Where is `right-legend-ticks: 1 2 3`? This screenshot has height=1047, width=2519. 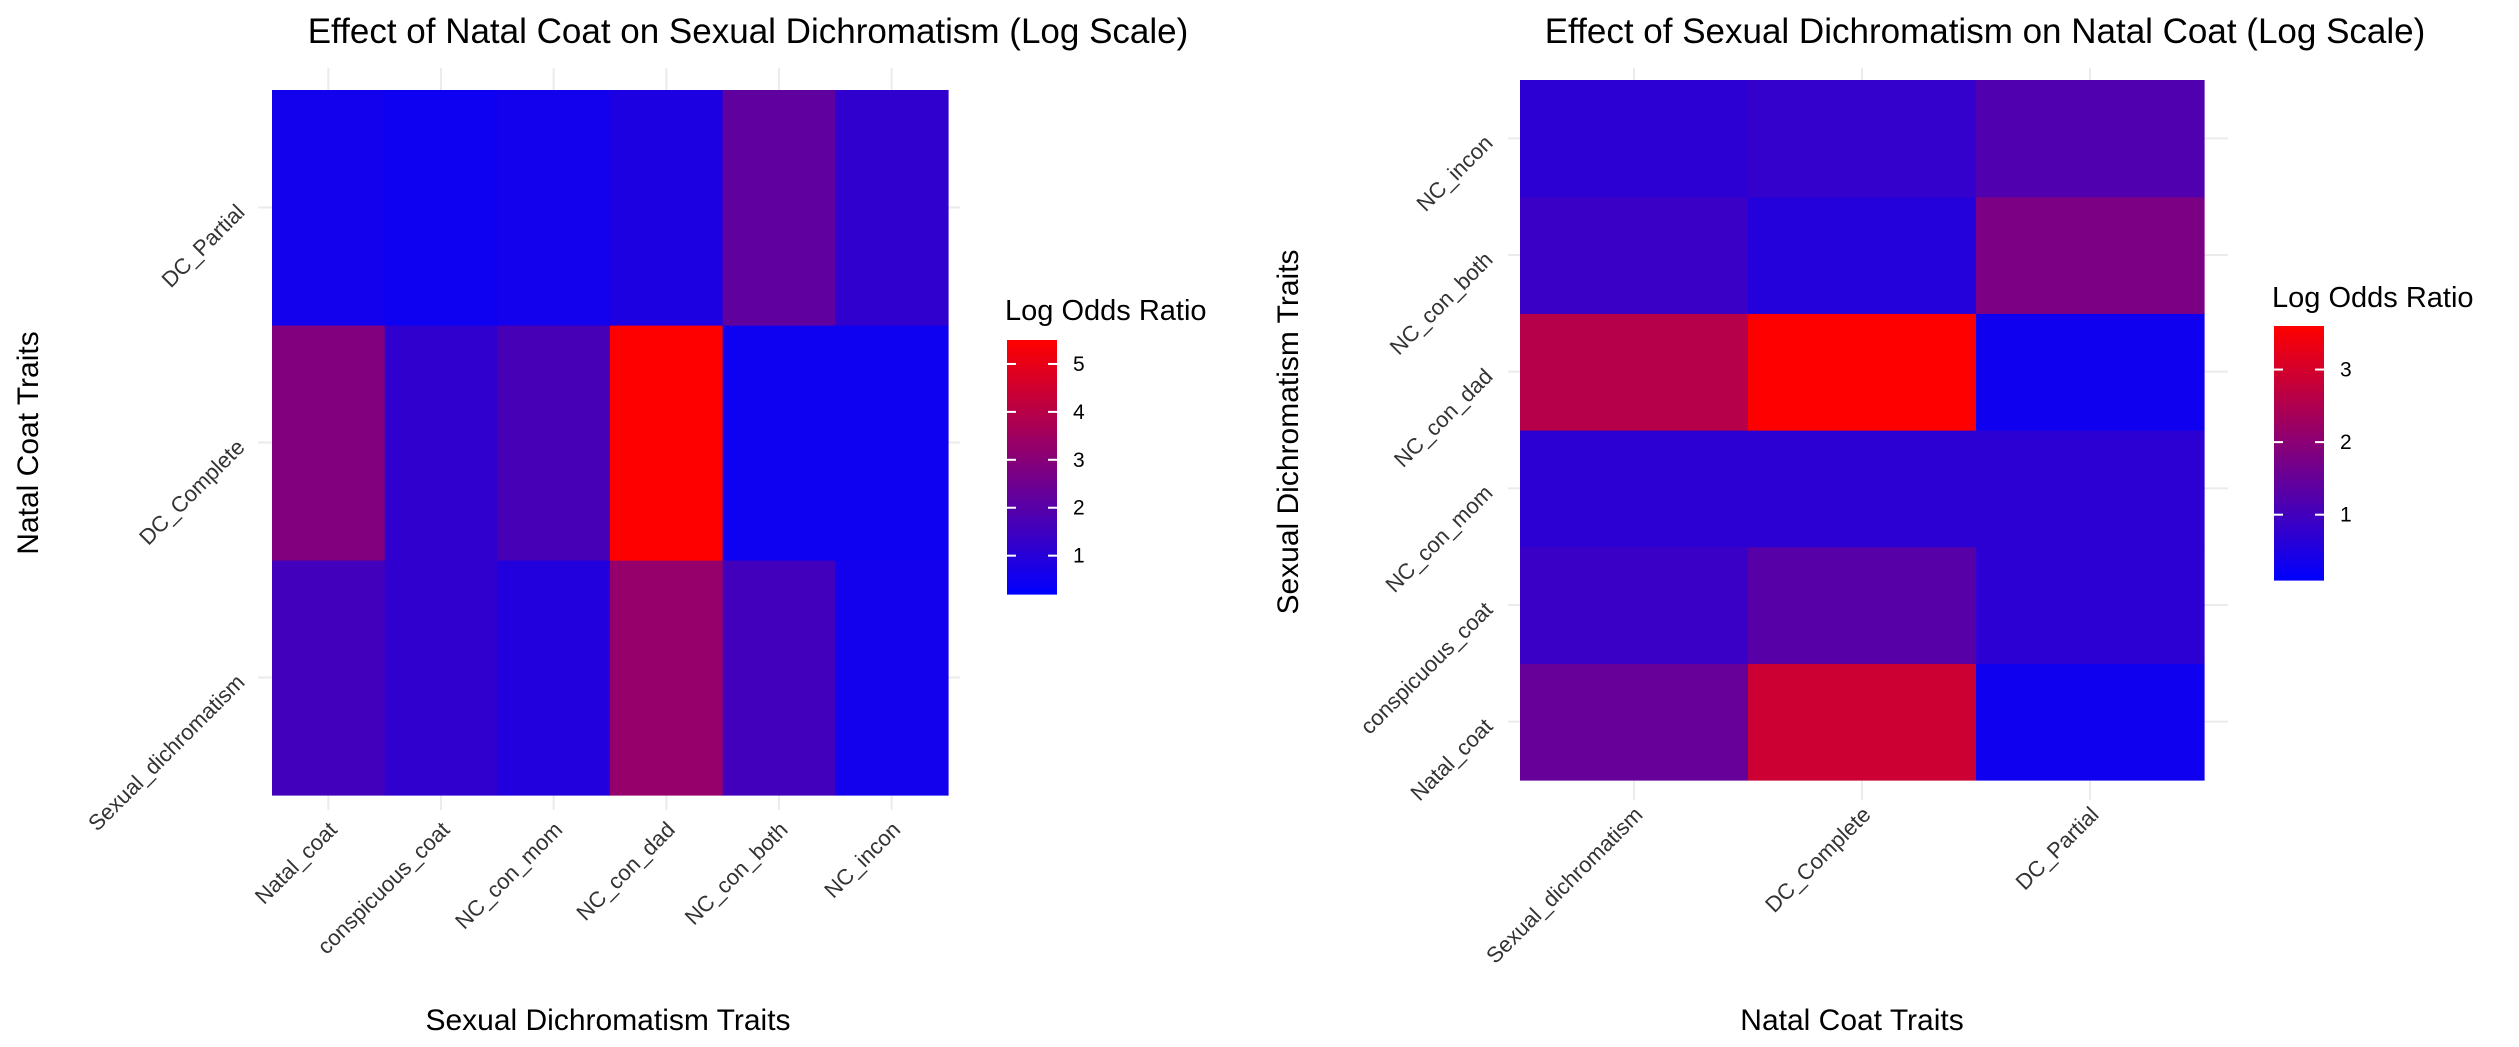
right-legend-ticks: 1 2 3 is located at coordinates (2313, 443).